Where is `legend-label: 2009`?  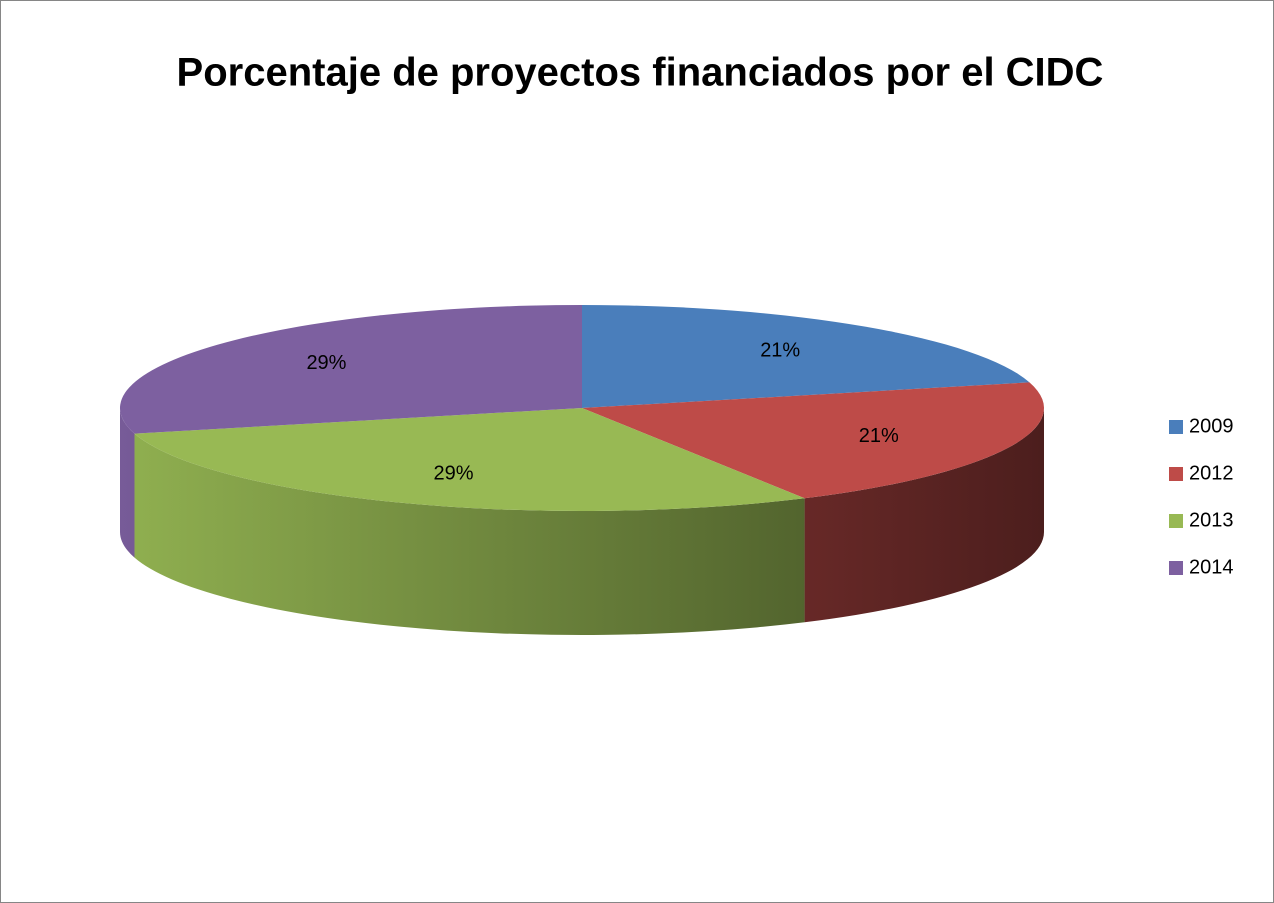
legend-label: 2009 is located at coordinates (1211, 426).